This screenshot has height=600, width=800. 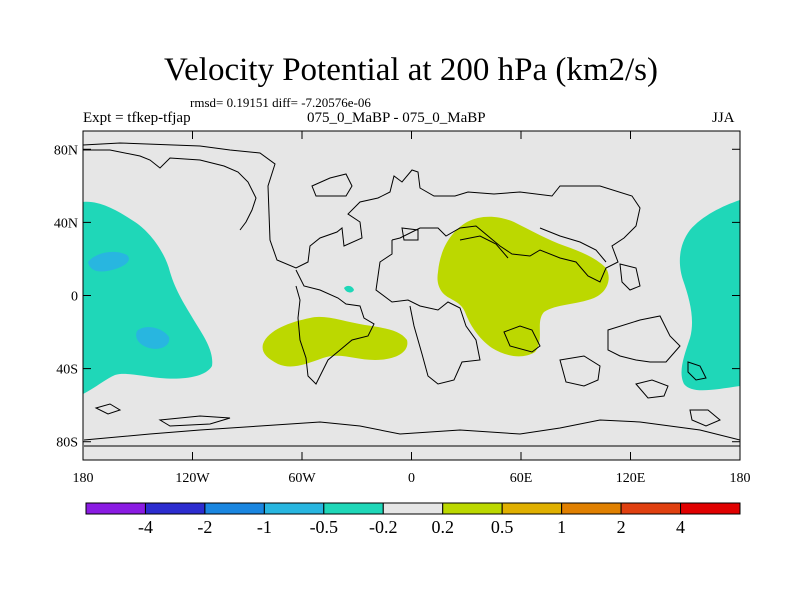 What do you see at coordinates (153, 338) in the screenshot?
I see `negative-core-west-pacific-south` at bounding box center [153, 338].